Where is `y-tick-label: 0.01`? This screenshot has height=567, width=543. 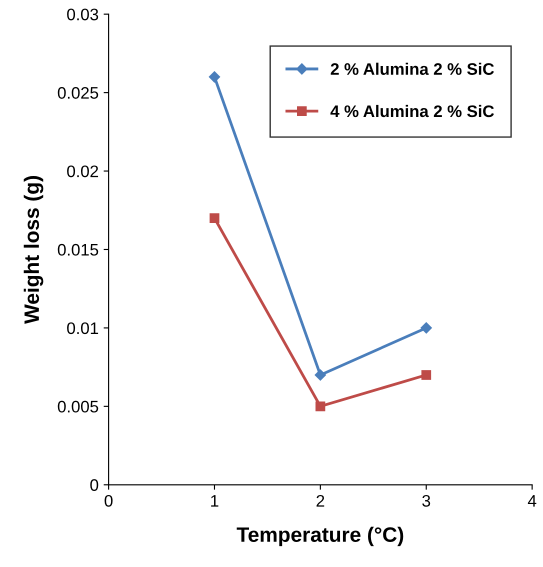
y-tick-label: 0.01 is located at coordinates (82, 328).